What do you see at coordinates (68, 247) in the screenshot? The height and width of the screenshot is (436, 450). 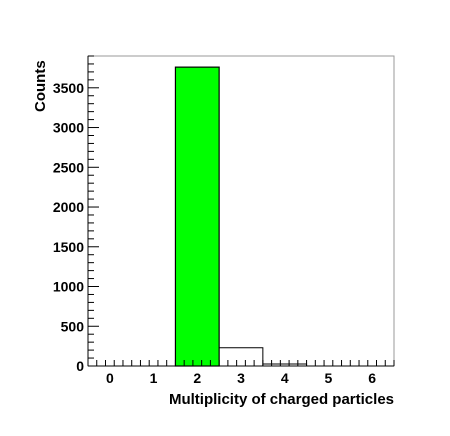 I see `y-tick-label: 1500` at bounding box center [68, 247].